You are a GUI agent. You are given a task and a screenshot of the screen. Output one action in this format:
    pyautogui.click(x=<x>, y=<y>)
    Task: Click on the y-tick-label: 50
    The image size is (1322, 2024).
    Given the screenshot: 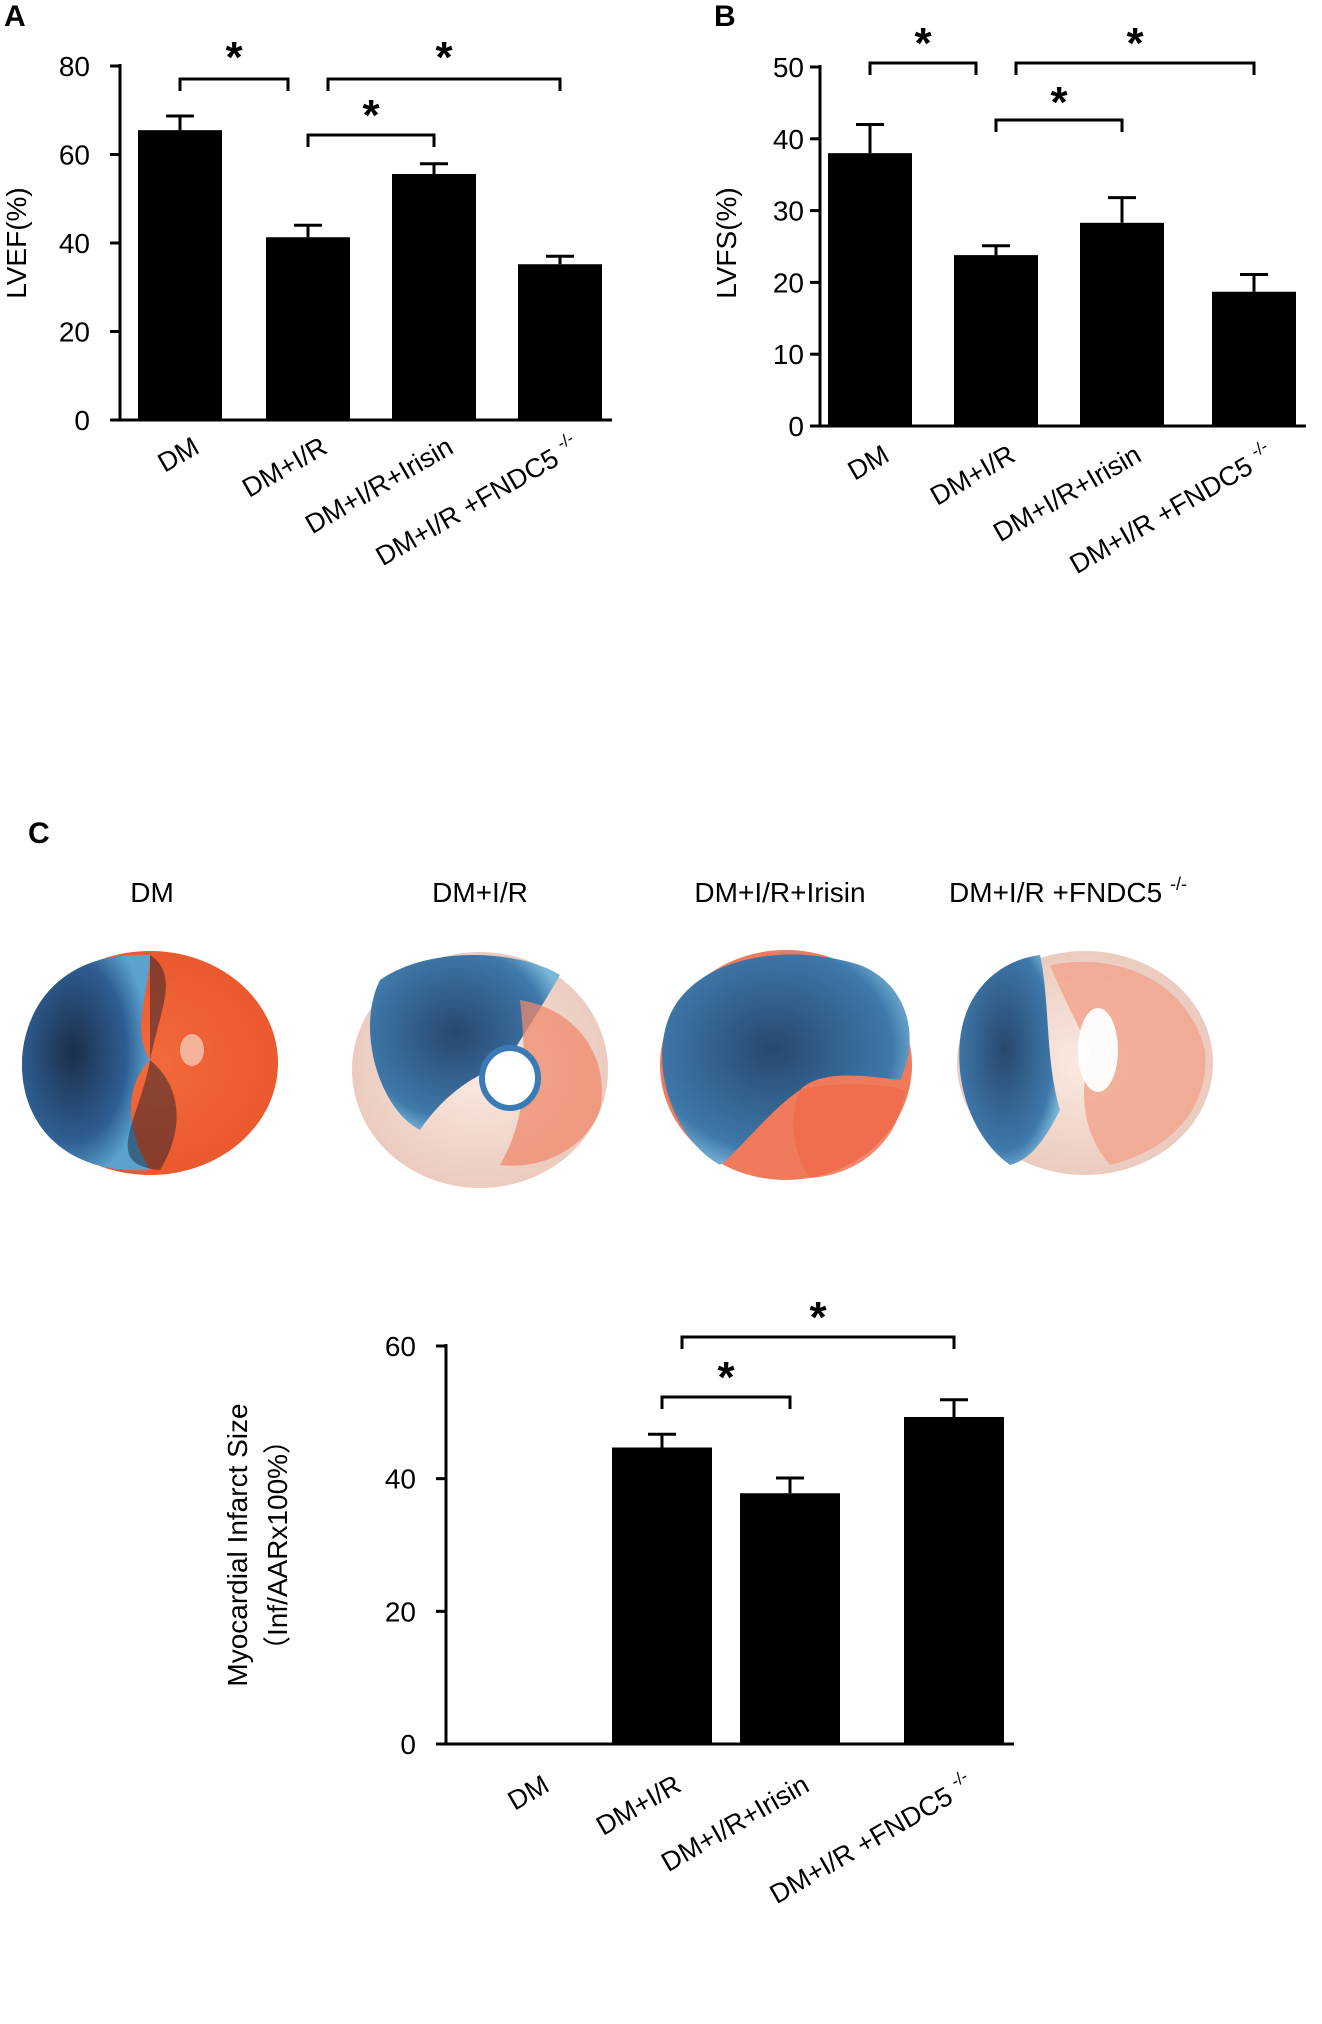 What is the action you would take?
    pyautogui.click(x=788, y=67)
    